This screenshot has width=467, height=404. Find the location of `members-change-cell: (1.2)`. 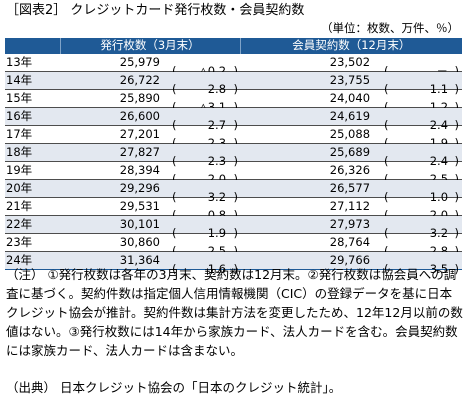

members-change-cell: (1.2) is located at coordinates (421, 101).